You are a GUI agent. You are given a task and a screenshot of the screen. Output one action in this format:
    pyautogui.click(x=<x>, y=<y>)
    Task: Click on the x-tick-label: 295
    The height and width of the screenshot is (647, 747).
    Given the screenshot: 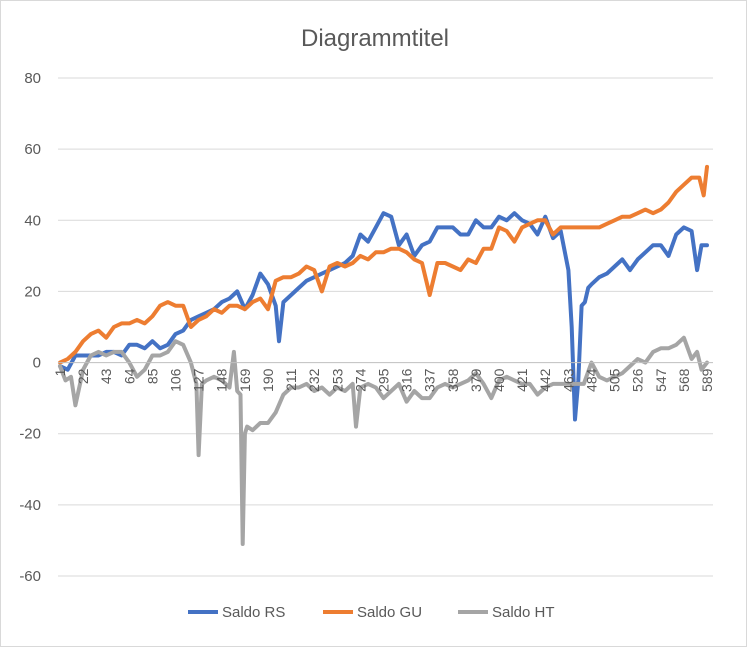 What is the action you would take?
    pyautogui.click(x=384, y=380)
    